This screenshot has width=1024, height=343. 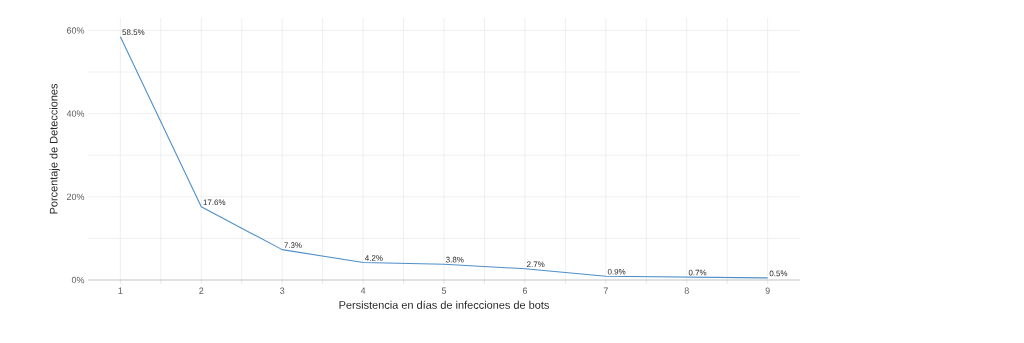 What do you see at coordinates (282, 290) in the screenshot?
I see `x-tick-label: 3` at bounding box center [282, 290].